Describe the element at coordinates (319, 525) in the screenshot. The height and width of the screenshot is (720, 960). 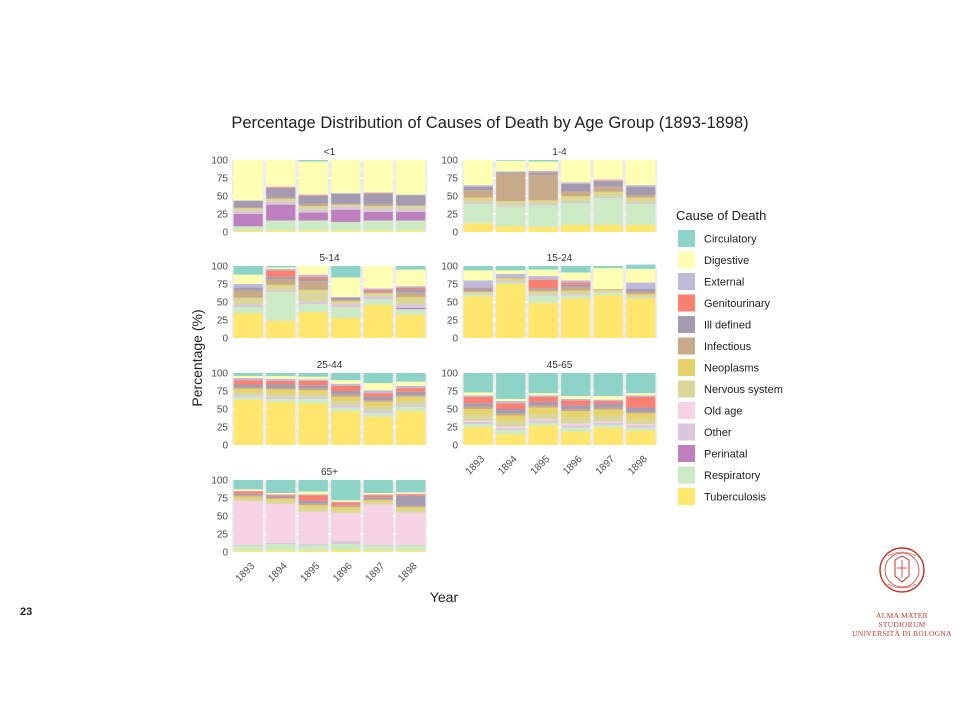
I see `facet-panel: 65+ 0 25 50 75 100 1893 1894 1895 1896 1897 1898` at that location.